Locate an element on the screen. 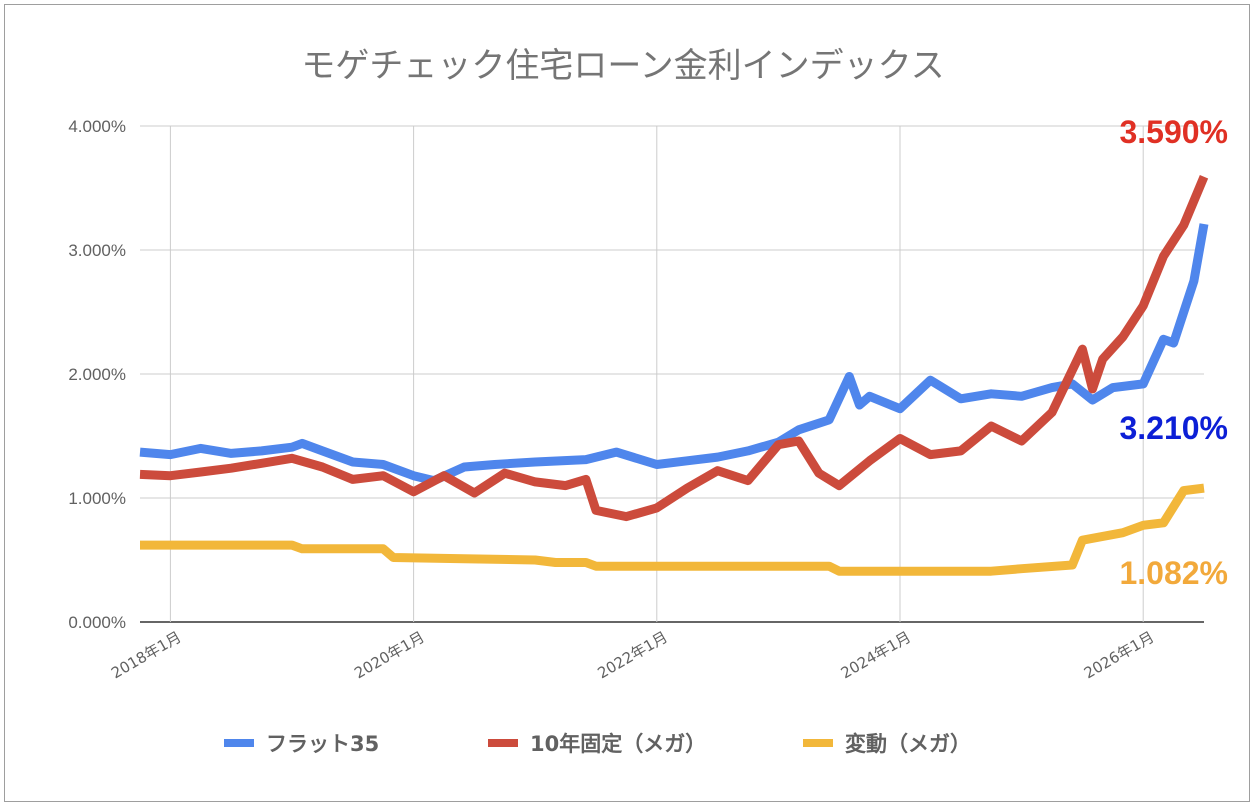 The image size is (1256, 808). legend-label: 10年固定（メガ） is located at coordinates (618, 744).